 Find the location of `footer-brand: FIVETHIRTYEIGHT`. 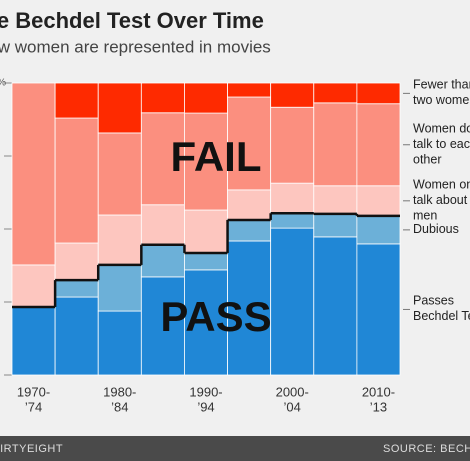

footer-brand: FIVETHIRTYEIGHT is located at coordinates (31, 449).